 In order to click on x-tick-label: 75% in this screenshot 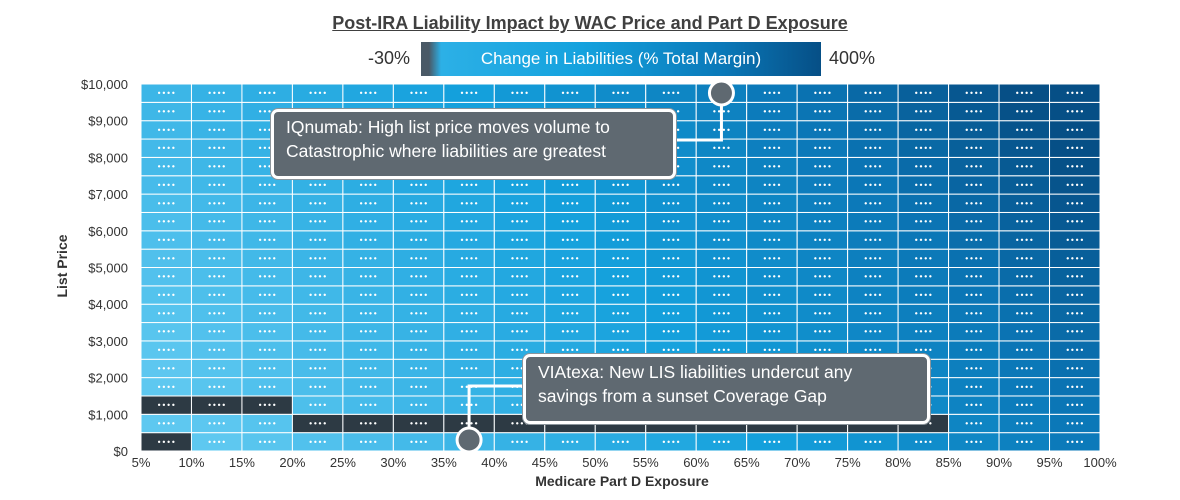, I will do `click(848, 462)`.